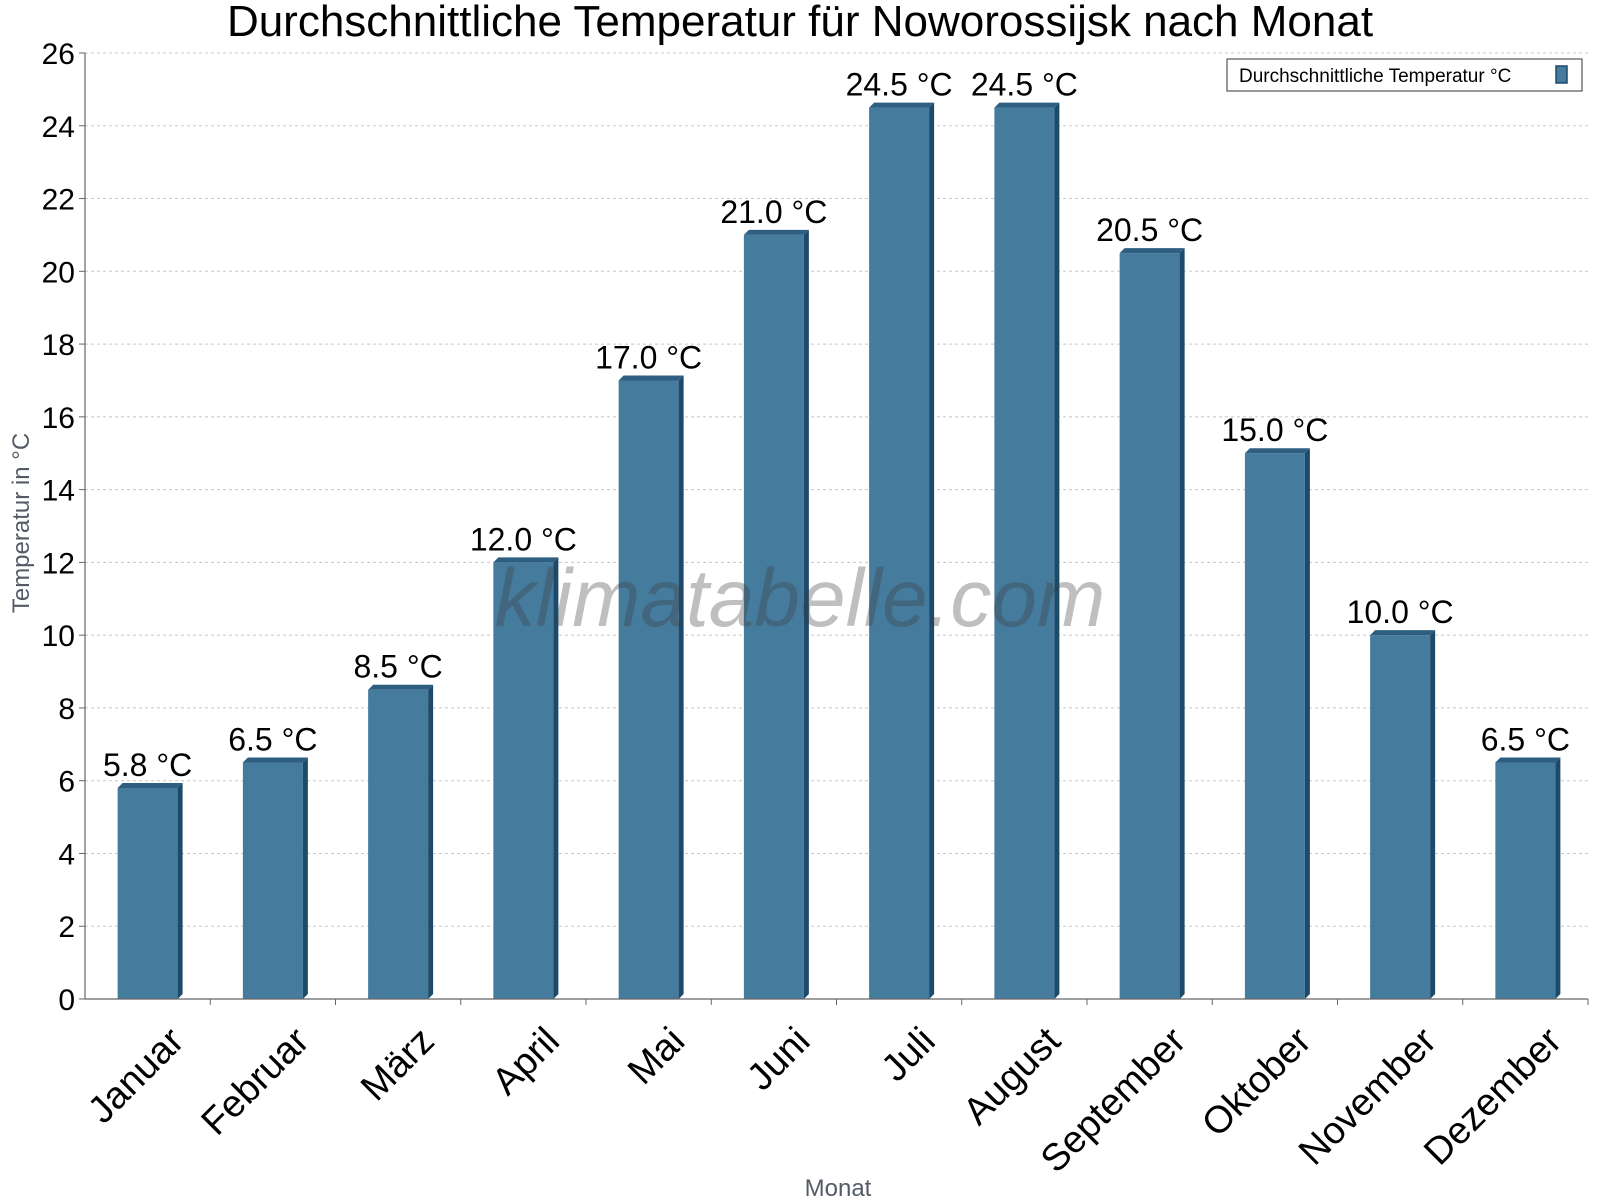 The image size is (1600, 1200). I want to click on legend-swatch, so click(1561, 74).